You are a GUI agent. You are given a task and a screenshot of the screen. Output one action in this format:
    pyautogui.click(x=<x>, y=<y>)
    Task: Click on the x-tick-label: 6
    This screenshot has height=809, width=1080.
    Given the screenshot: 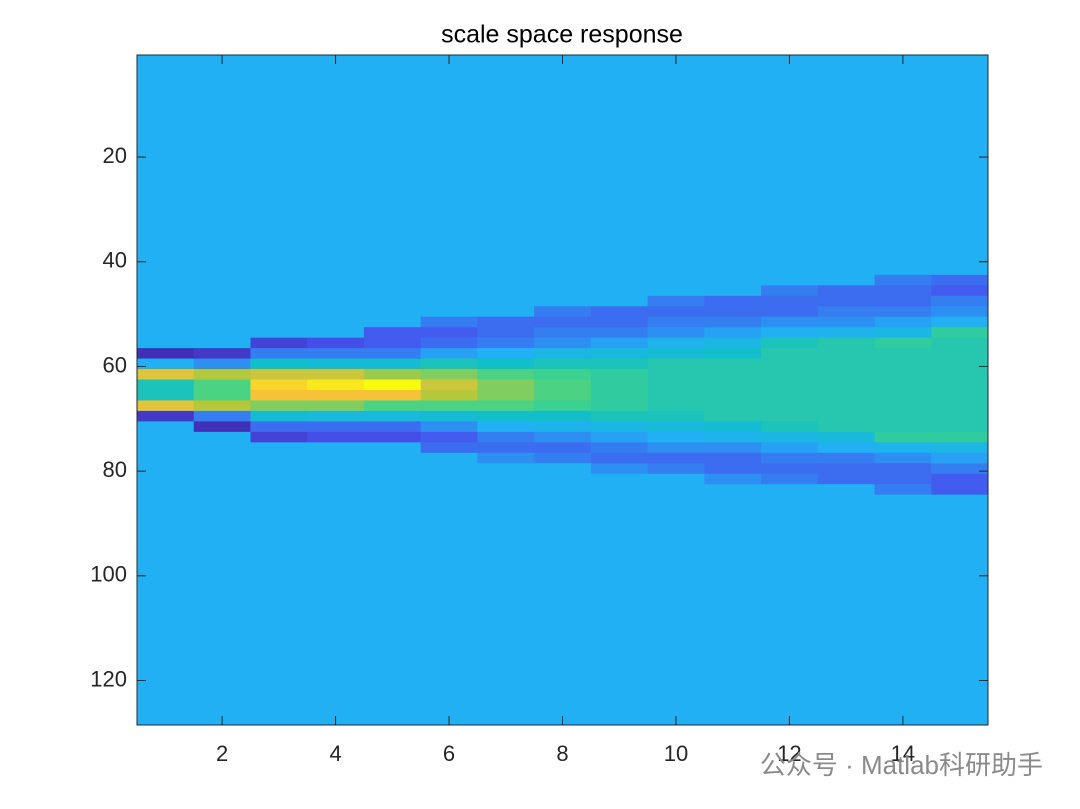 What is the action you would take?
    pyautogui.click(x=449, y=753)
    